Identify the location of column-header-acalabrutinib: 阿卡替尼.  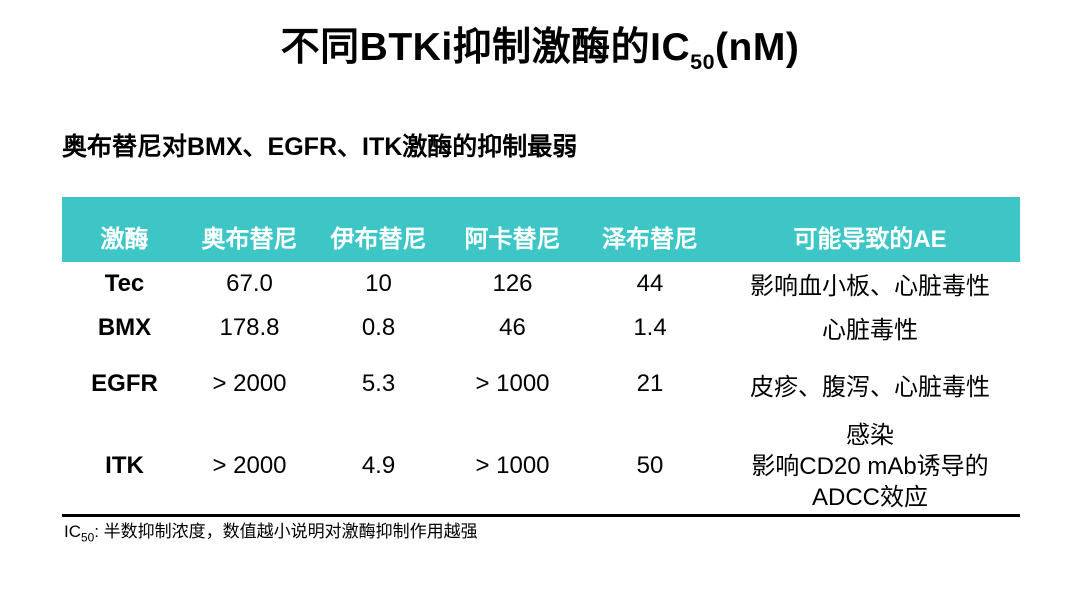
(512, 229).